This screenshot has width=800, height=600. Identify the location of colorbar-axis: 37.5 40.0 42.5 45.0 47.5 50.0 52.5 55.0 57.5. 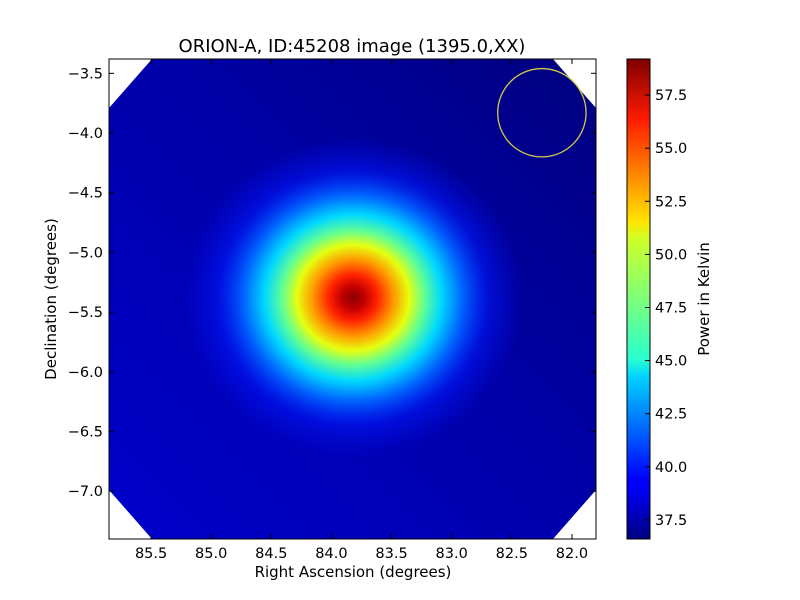
(666, 308).